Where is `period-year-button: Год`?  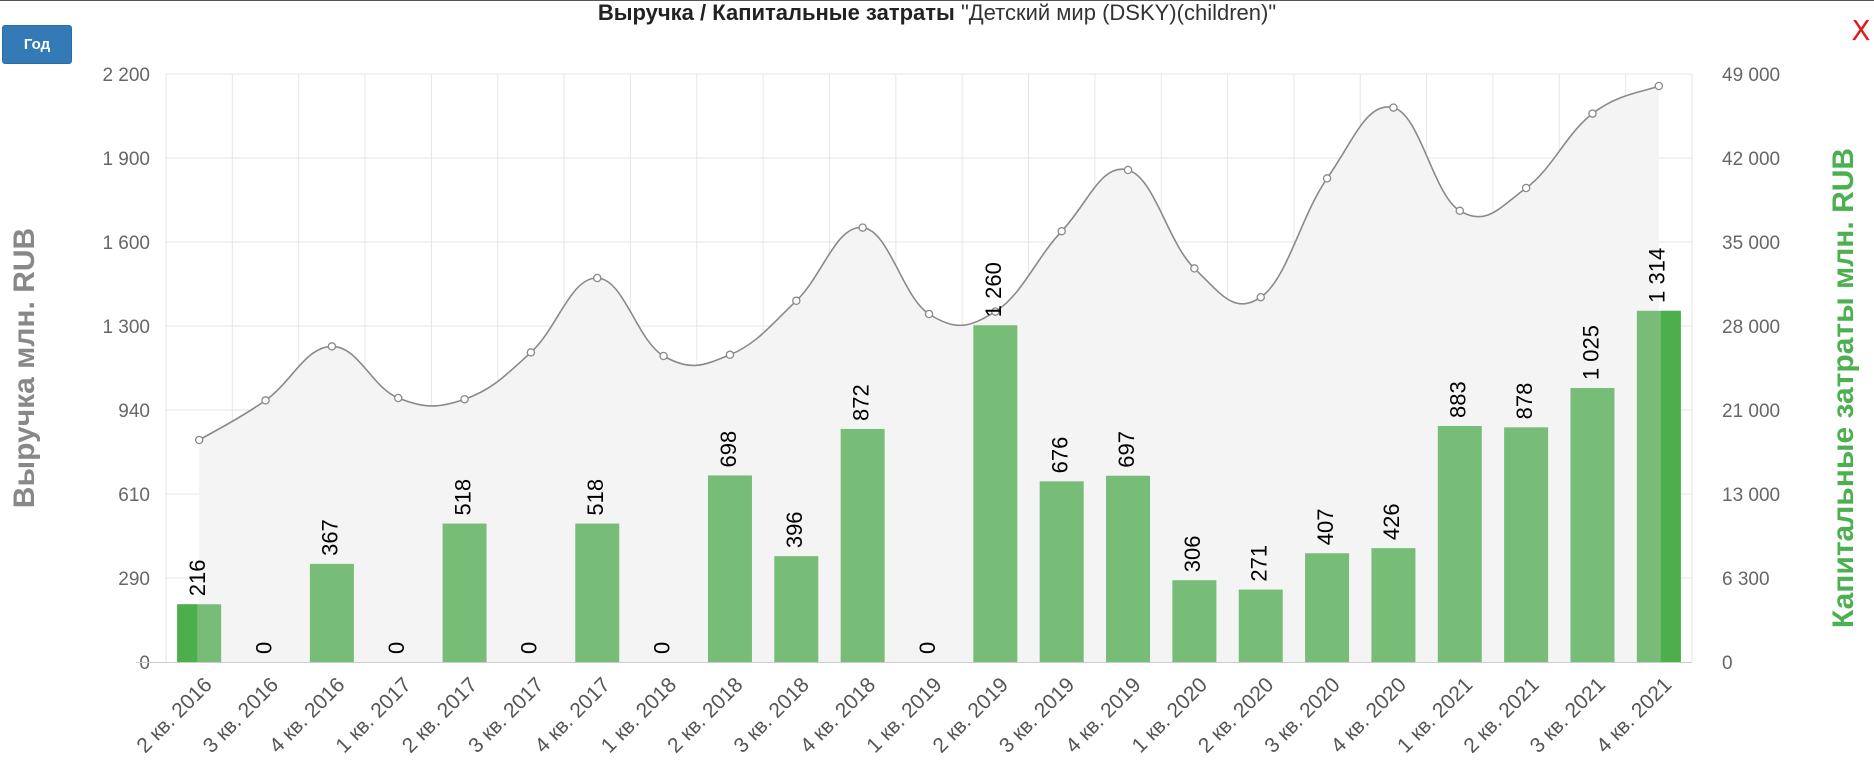 period-year-button: Год is located at coordinates (37, 44).